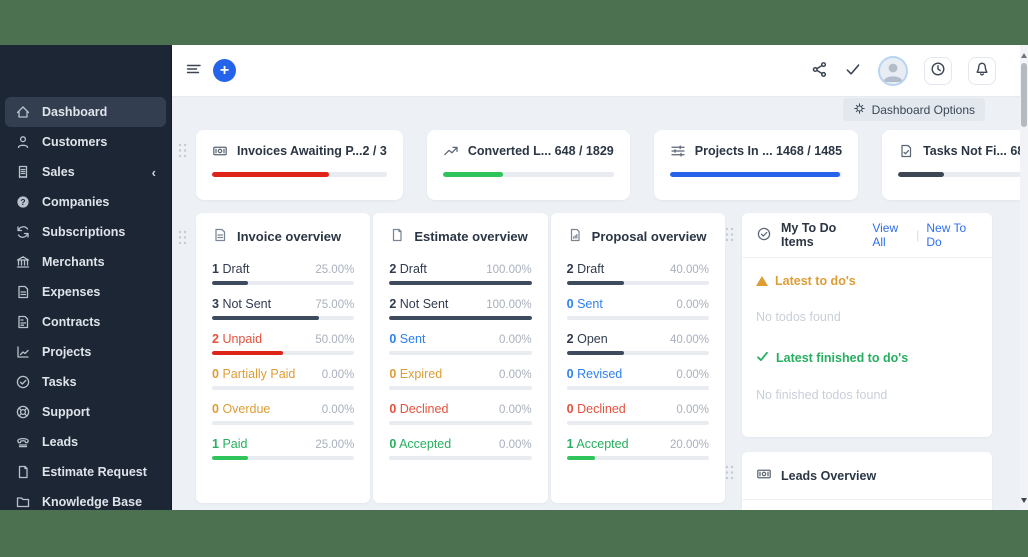  Describe the element at coordinates (509, 305) in the screenshot. I see `status-percent: 100.00%` at that location.